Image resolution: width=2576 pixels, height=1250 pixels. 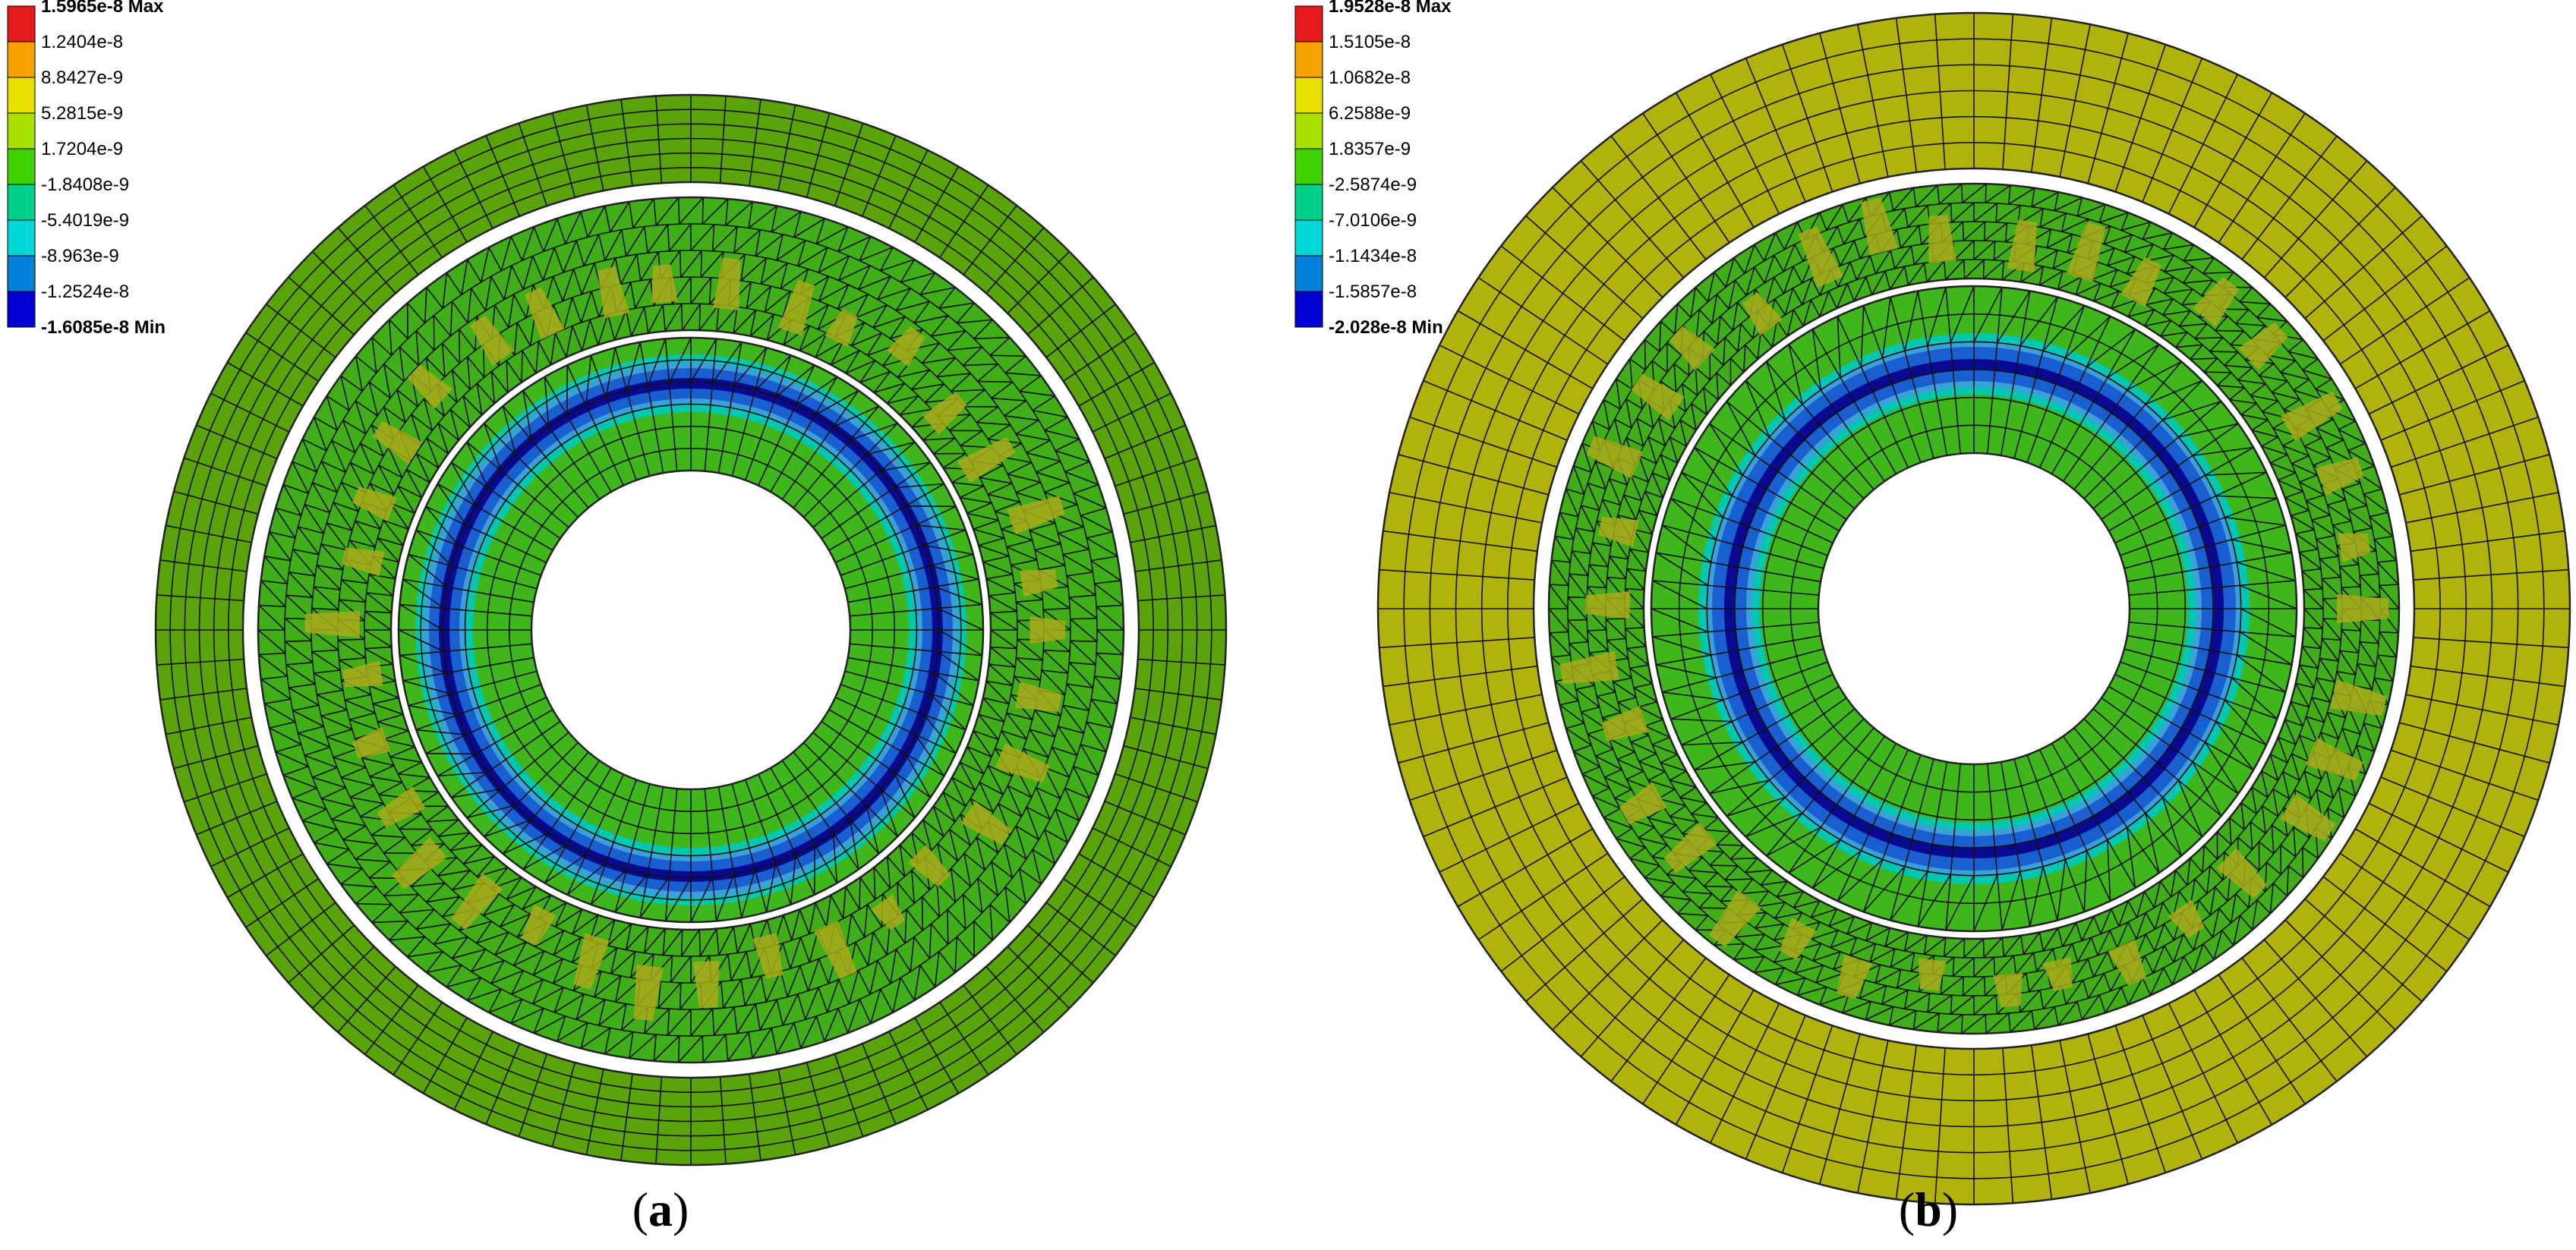 What do you see at coordinates (85, 292) in the screenshot?
I see `legend-label: -1.2524e-8` at bounding box center [85, 292].